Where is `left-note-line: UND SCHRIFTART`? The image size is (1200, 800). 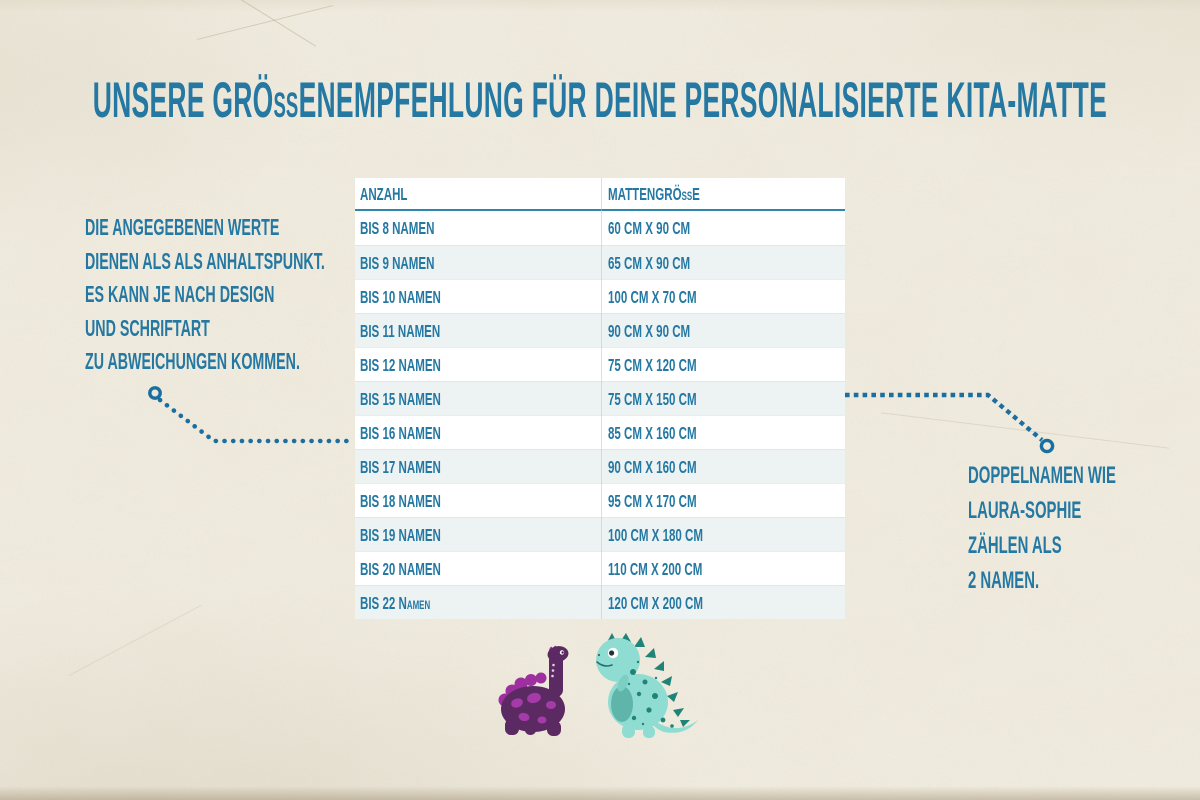 left-note-line: UND SCHRIFTART is located at coordinates (147, 327).